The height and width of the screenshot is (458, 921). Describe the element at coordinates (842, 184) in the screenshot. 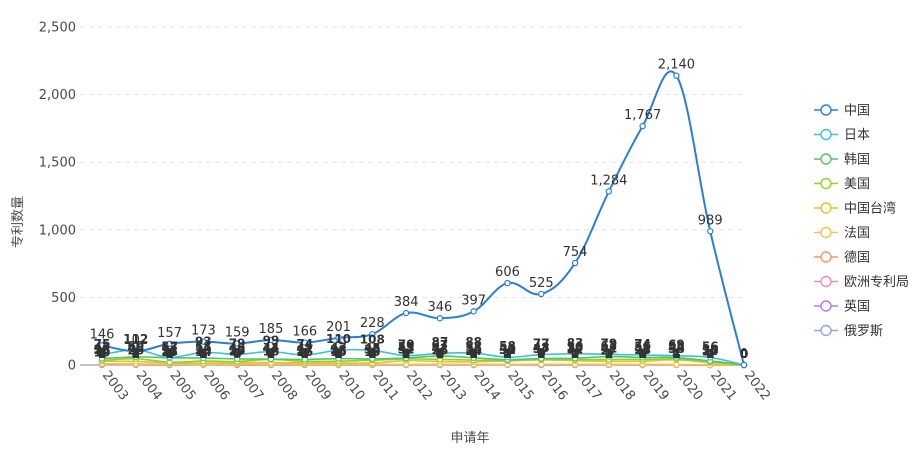

I see `legend-item: 美国` at that location.